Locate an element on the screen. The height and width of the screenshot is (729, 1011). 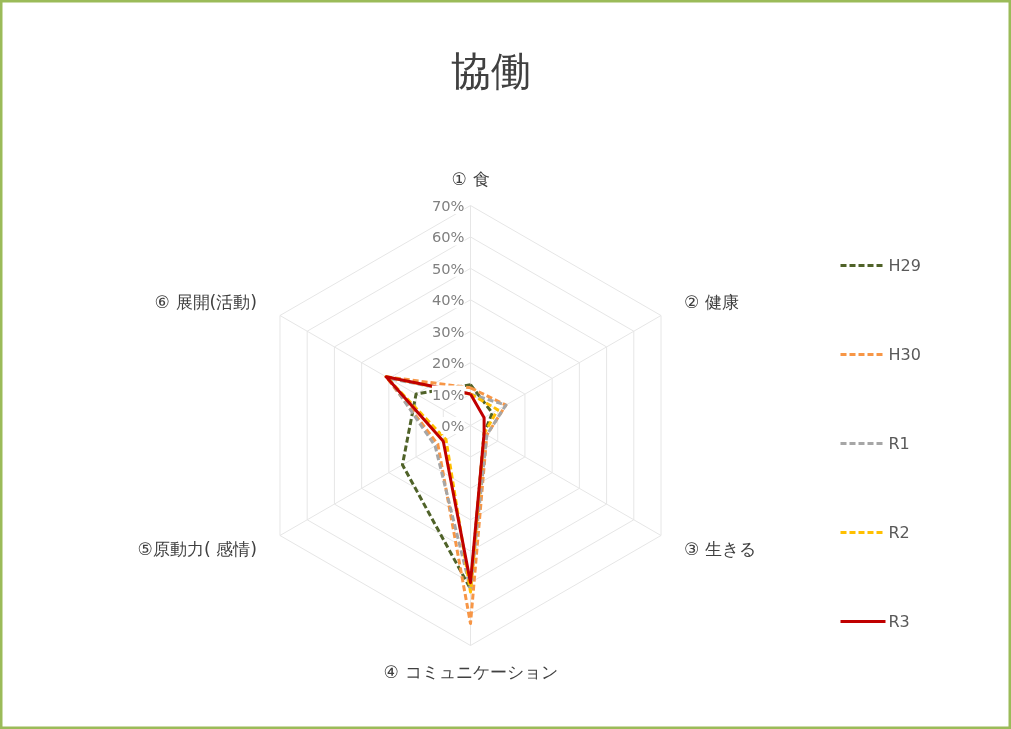
y-tick-label: 20% is located at coordinates (448, 363).